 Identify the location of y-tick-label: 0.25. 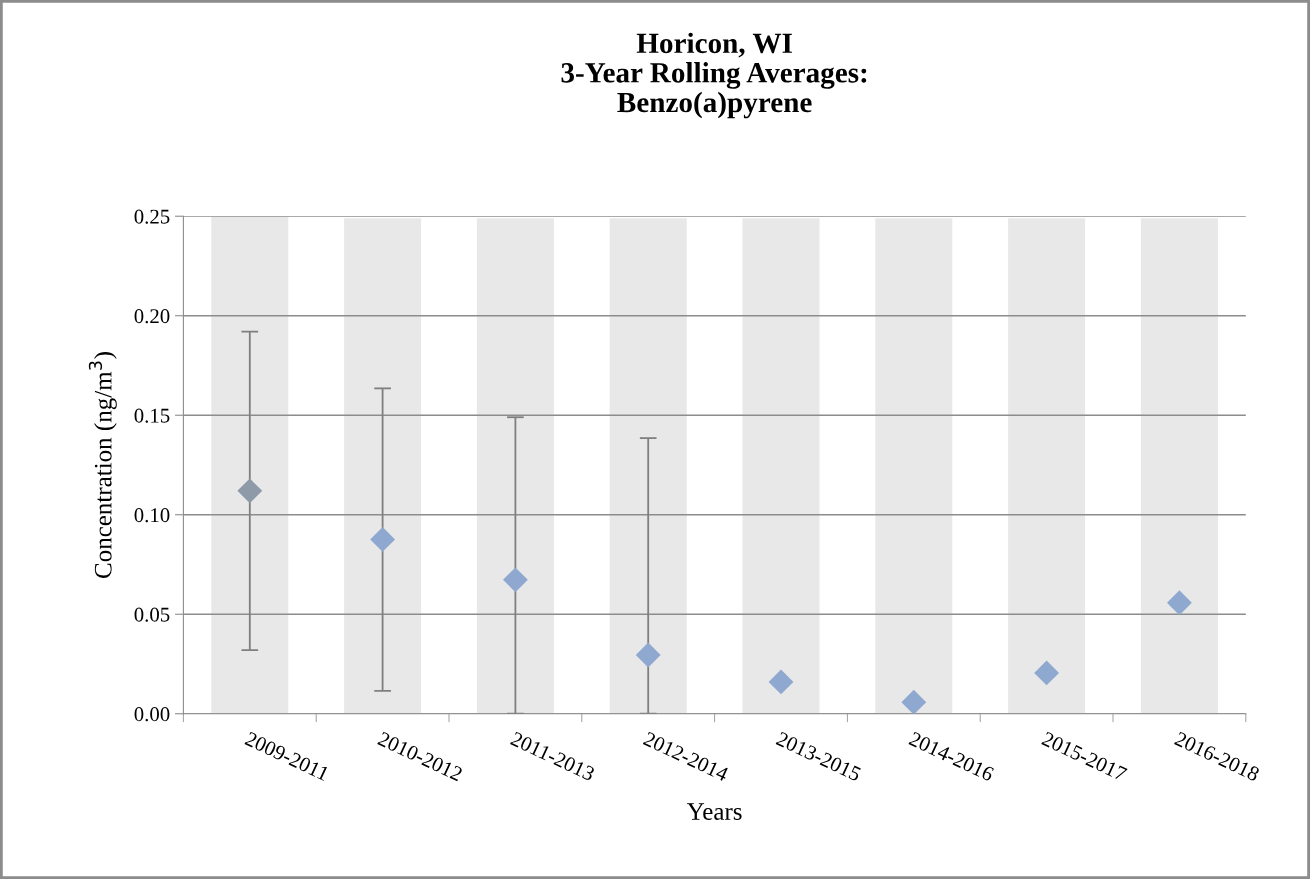
(152, 216).